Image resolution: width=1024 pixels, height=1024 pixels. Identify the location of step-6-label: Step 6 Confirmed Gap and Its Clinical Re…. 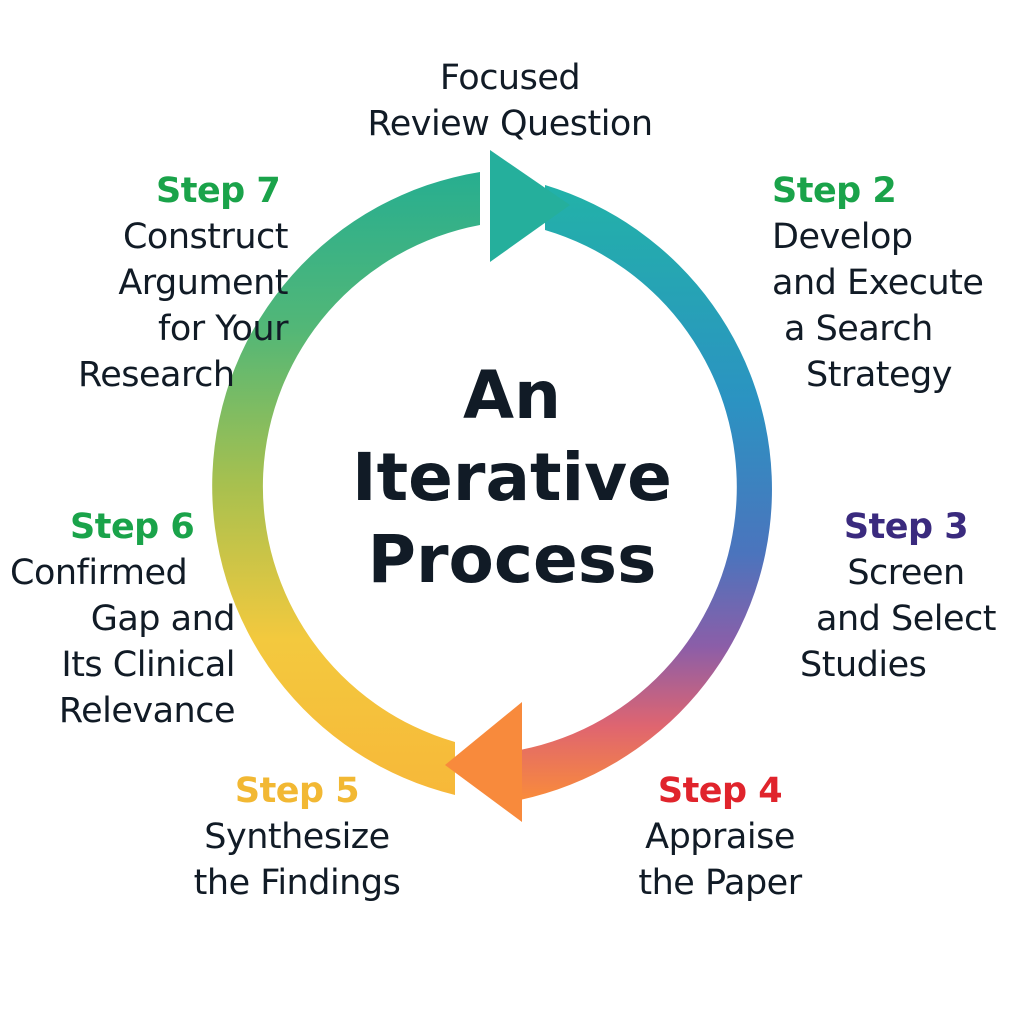
(123, 619).